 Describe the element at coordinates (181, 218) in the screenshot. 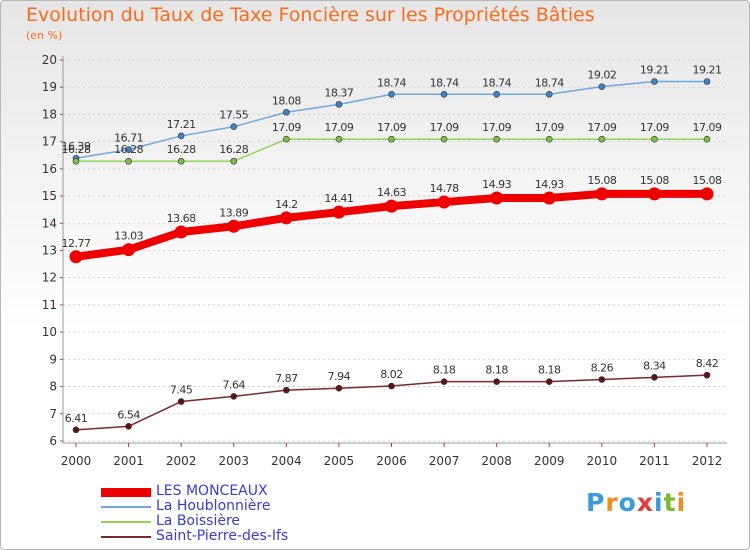

I see `data-label: 13.68` at that location.